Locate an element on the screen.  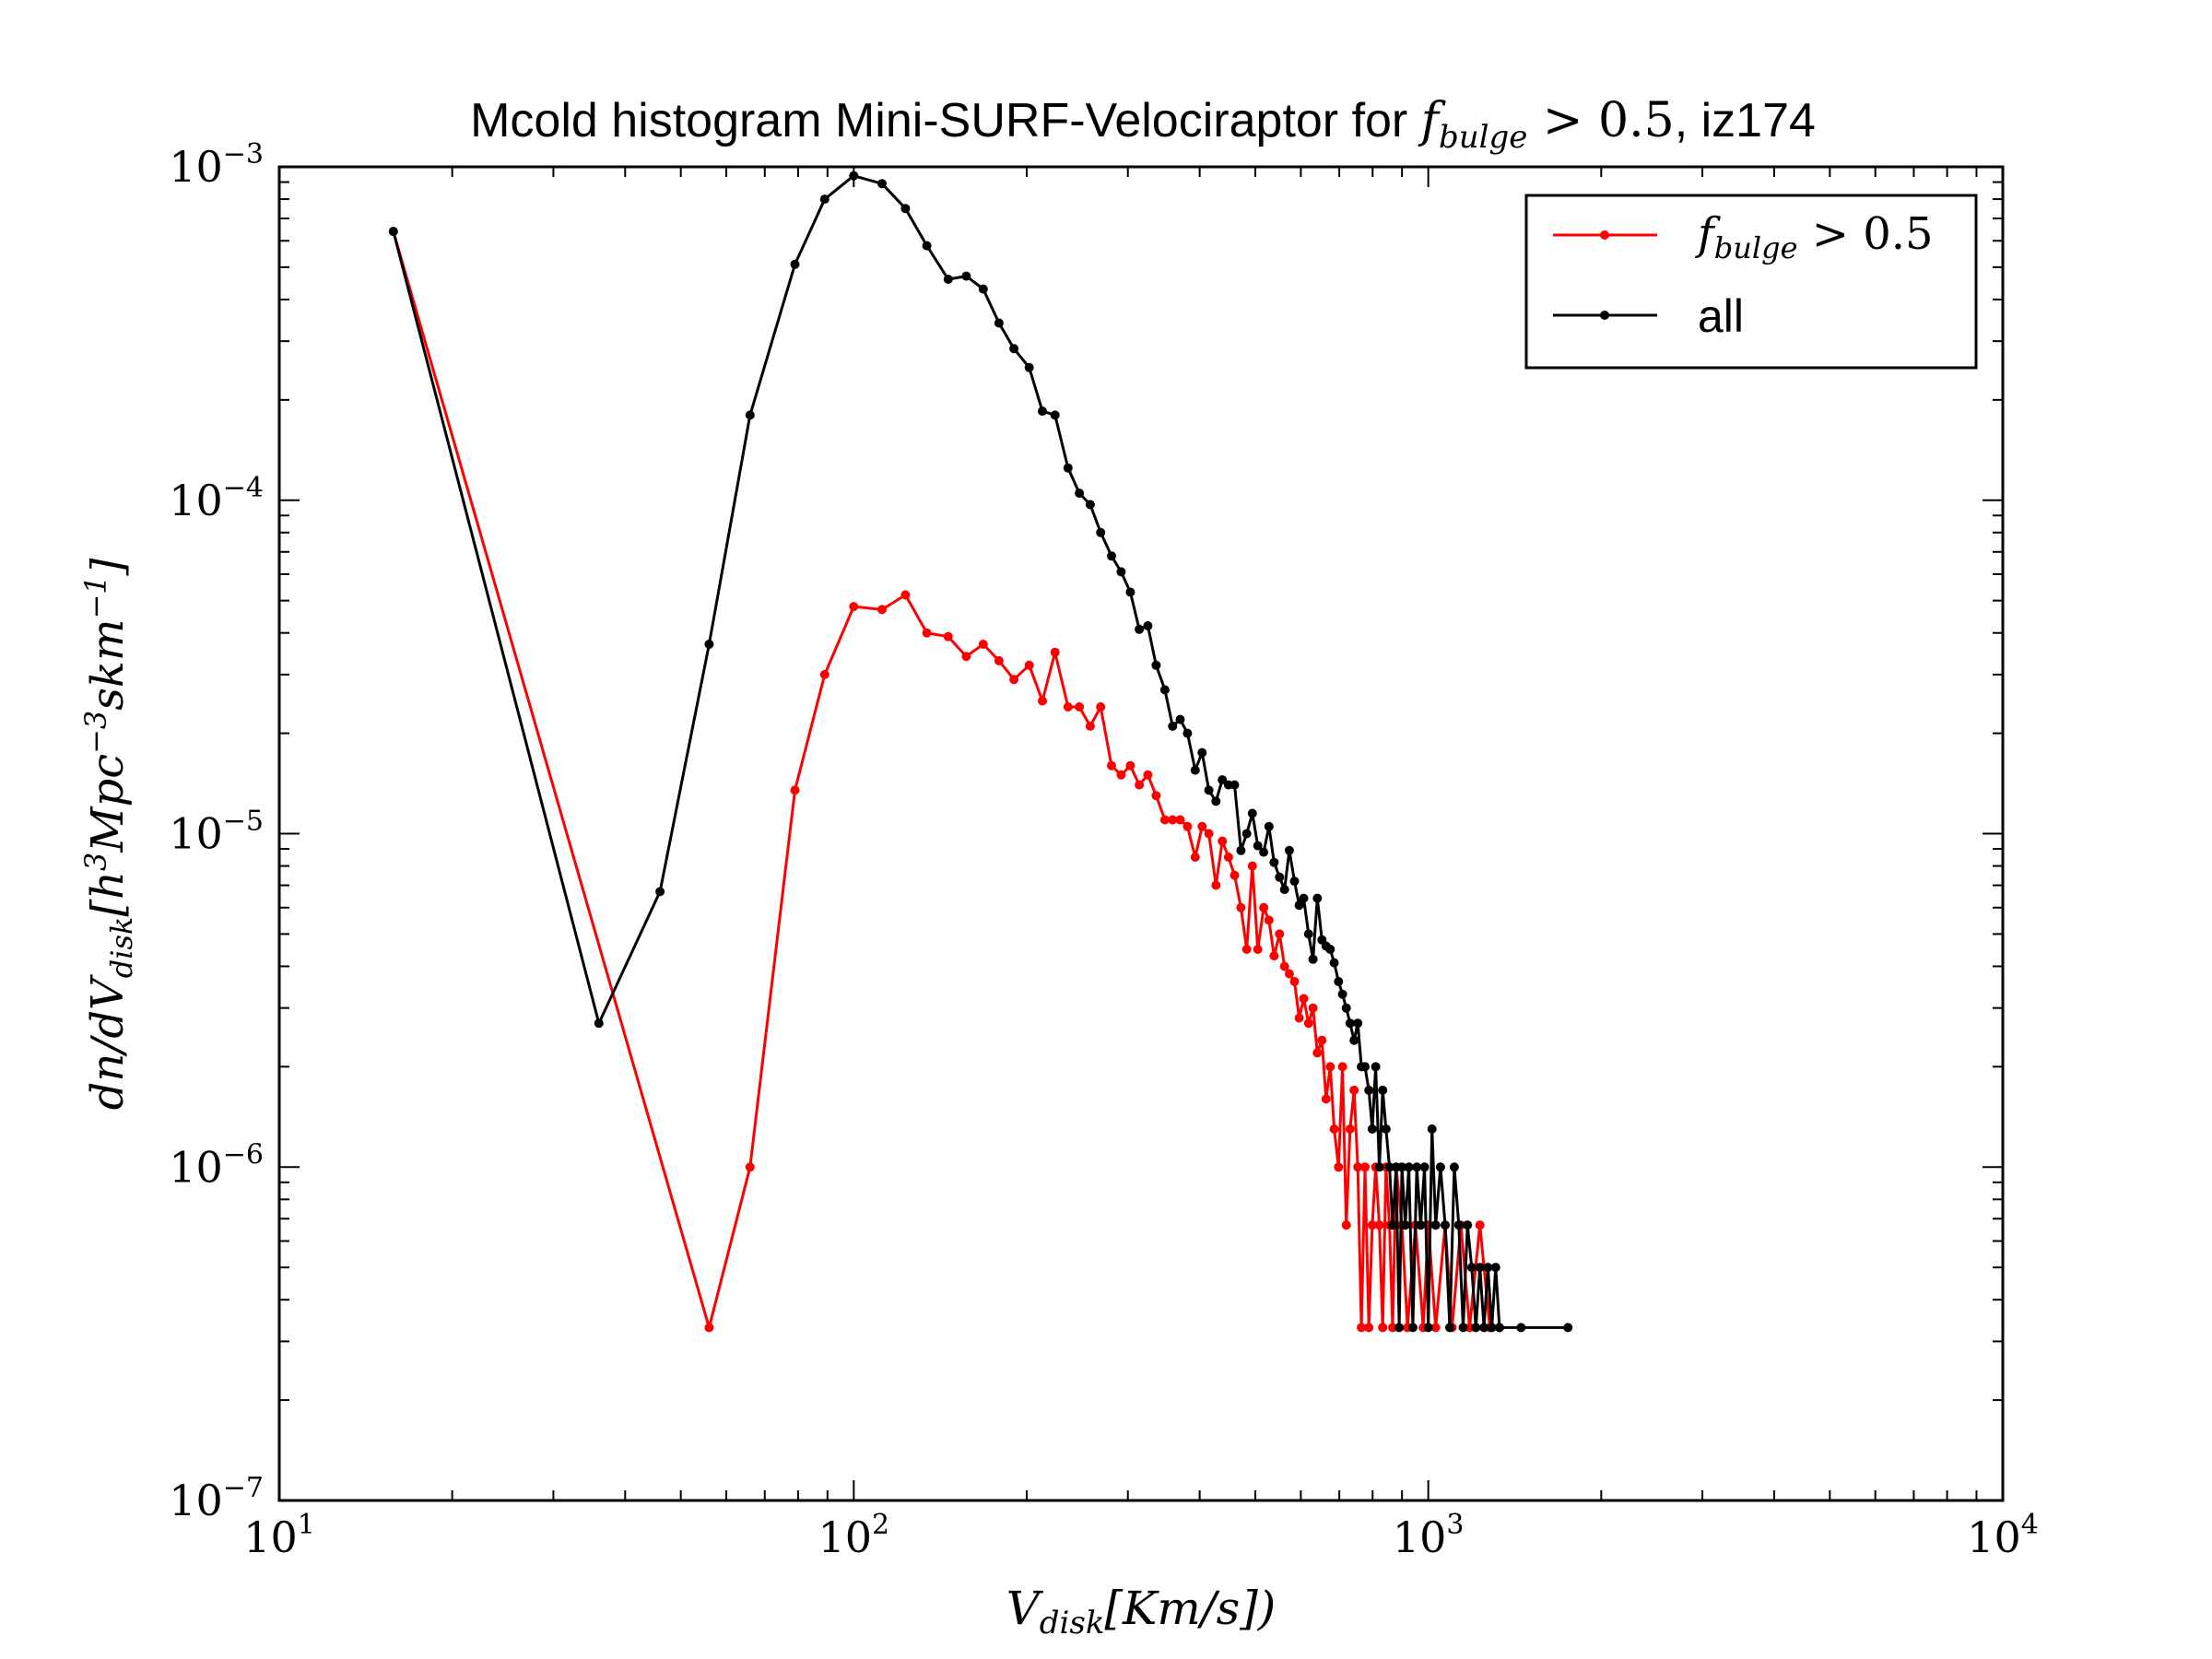
x-tick-label: 103 is located at coordinates (1429, 1535).